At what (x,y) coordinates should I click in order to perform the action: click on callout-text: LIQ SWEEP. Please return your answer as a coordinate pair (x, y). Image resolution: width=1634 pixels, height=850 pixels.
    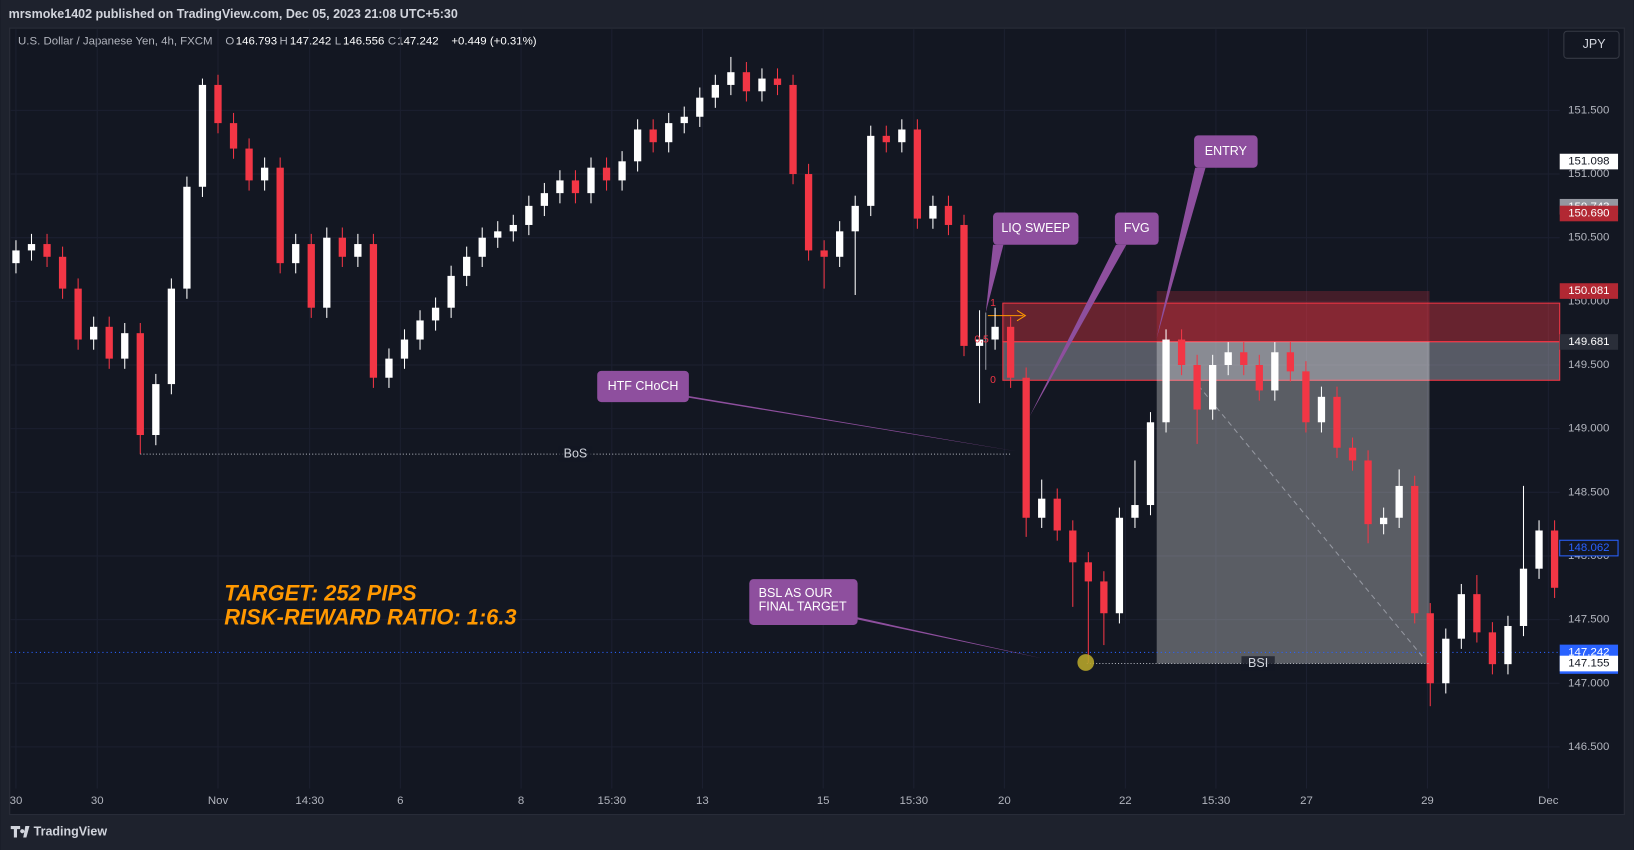
    Looking at the image, I should click on (1035, 228).